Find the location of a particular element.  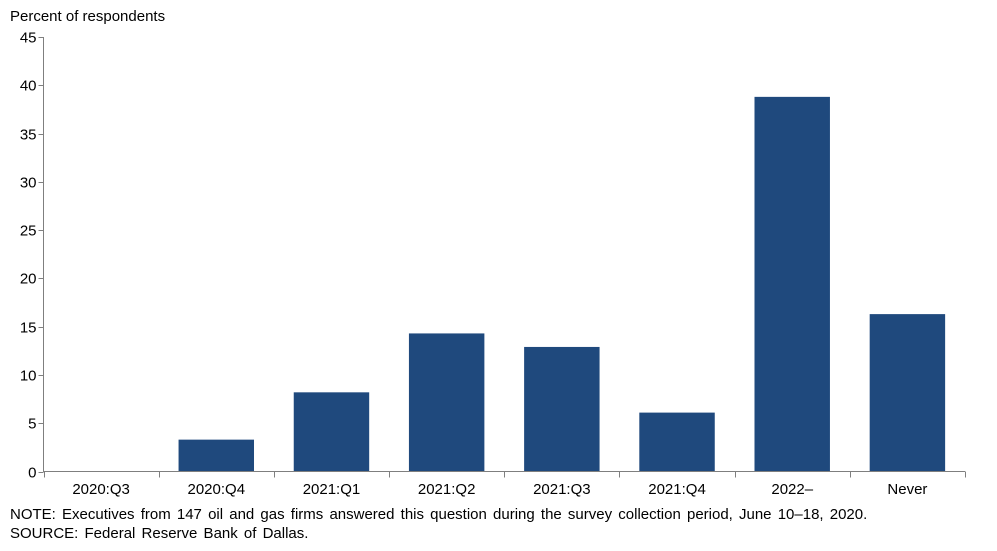

y-tick-label: 0 is located at coordinates (32, 473).